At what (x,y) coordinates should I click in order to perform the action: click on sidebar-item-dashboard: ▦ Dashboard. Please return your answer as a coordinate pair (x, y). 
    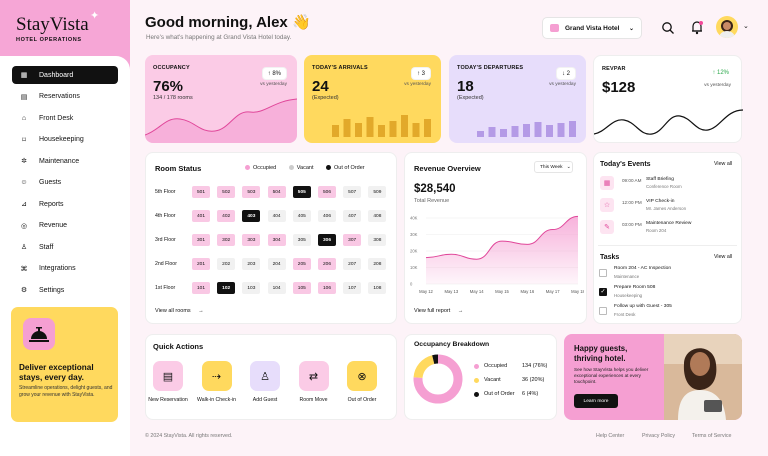
    Looking at the image, I should click on (65, 75).